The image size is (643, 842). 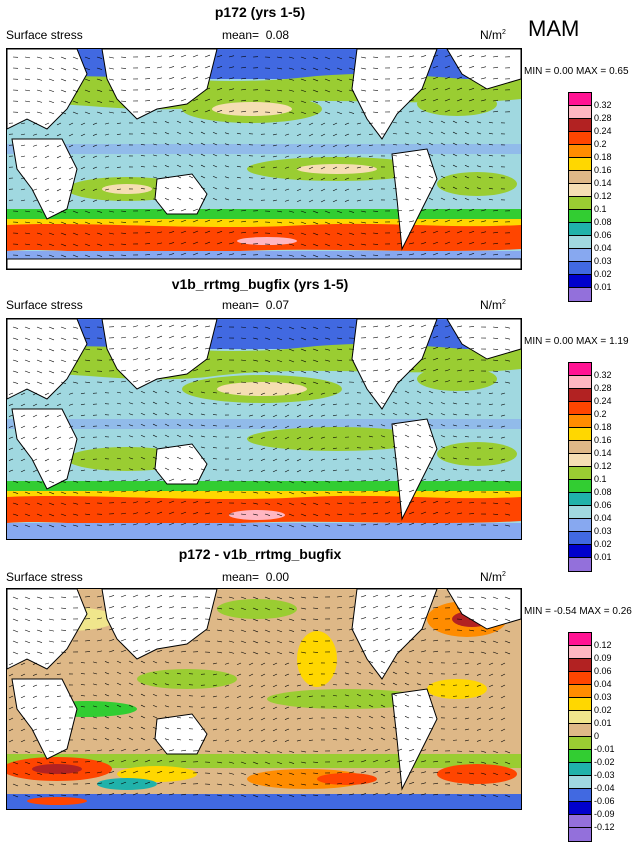 I want to click on colorbar-tick-label: 0.09, so click(x=604, y=658).